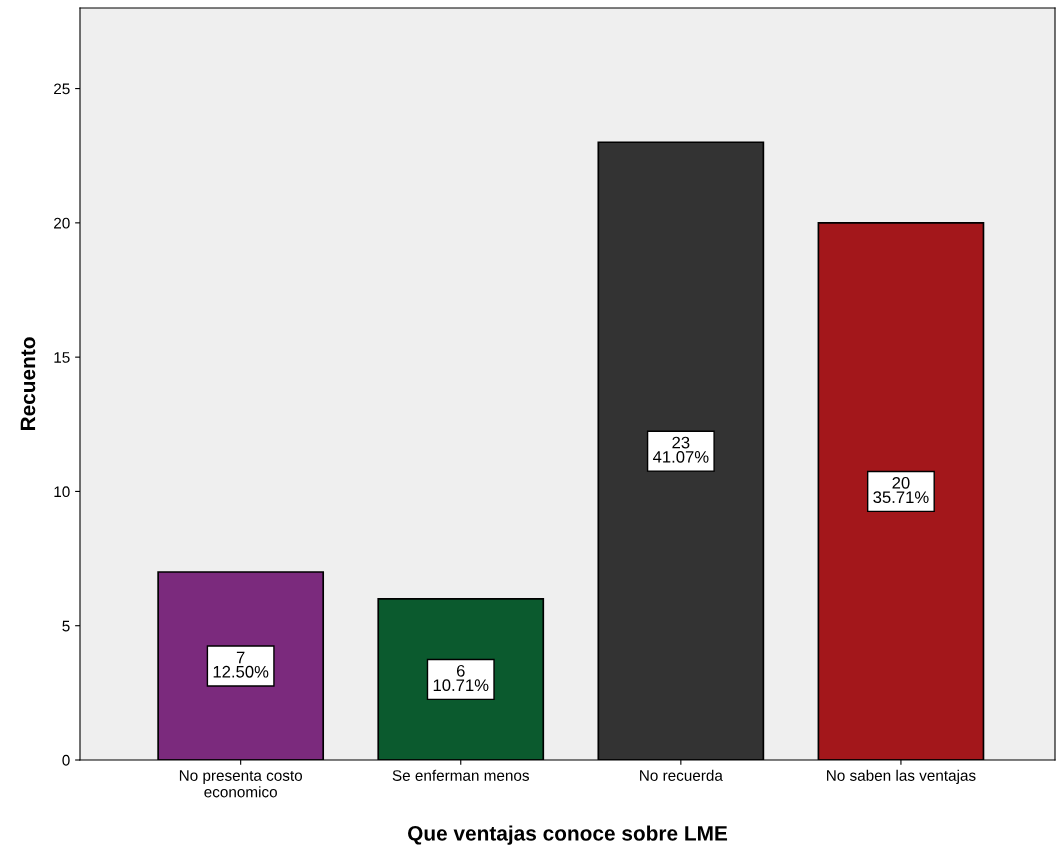  Describe the element at coordinates (241, 784) in the screenshot. I see `x-tick-label: No presenta costo economico` at that location.